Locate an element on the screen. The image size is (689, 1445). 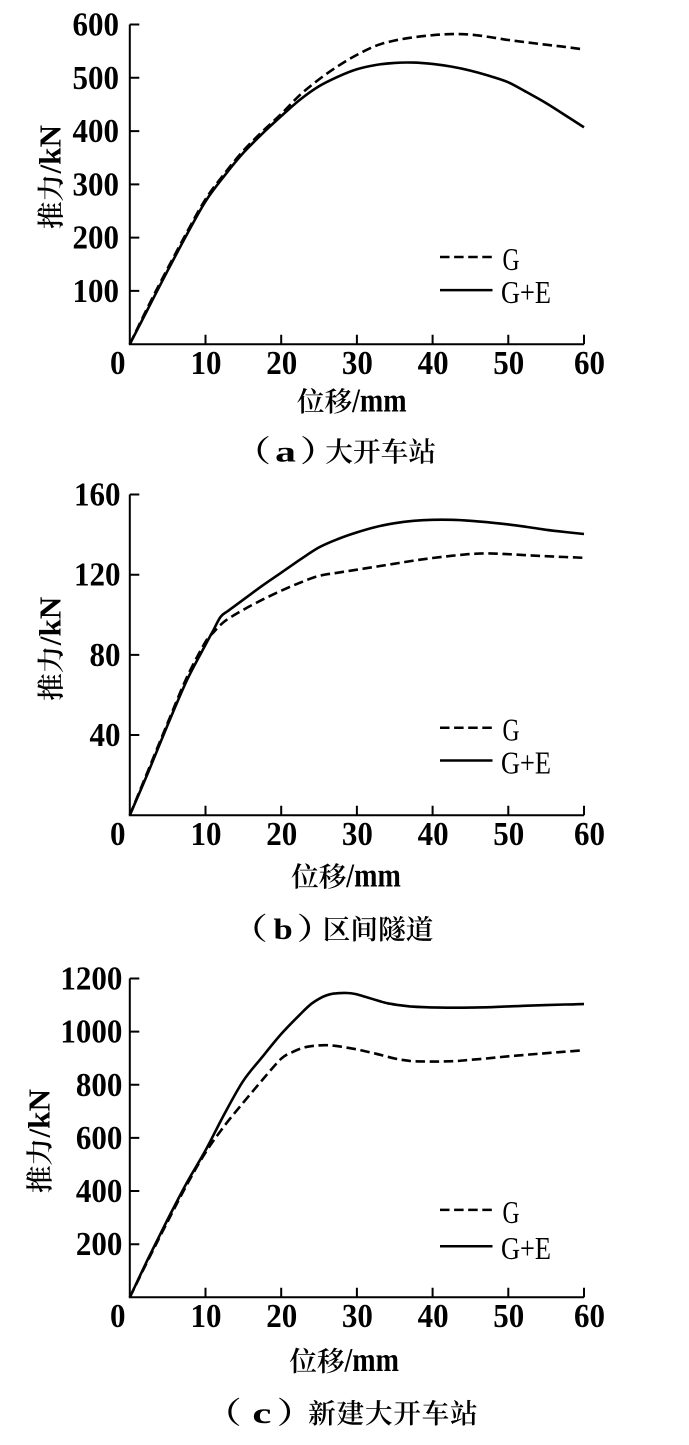
svg-text: 800 is located at coordinates (99, 1085).